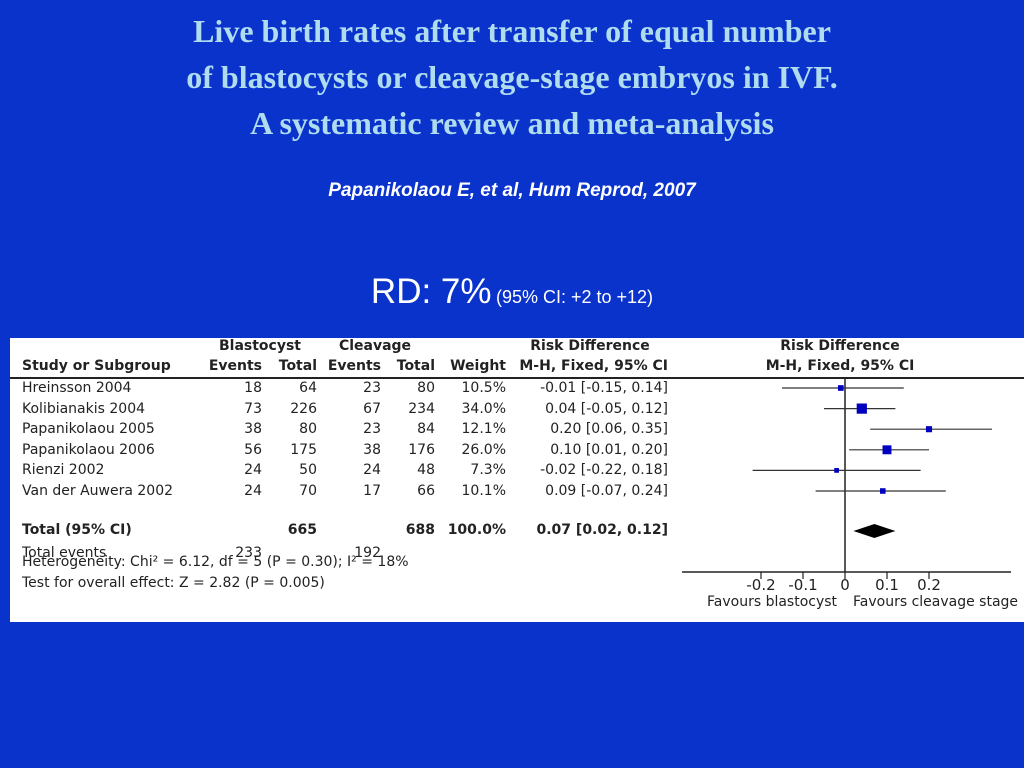 The image size is (1024, 768). What do you see at coordinates (604, 388) in the screenshot?
I see `risk-difference-ci-cell: -0.01 [-0.15, 0.14]` at bounding box center [604, 388].